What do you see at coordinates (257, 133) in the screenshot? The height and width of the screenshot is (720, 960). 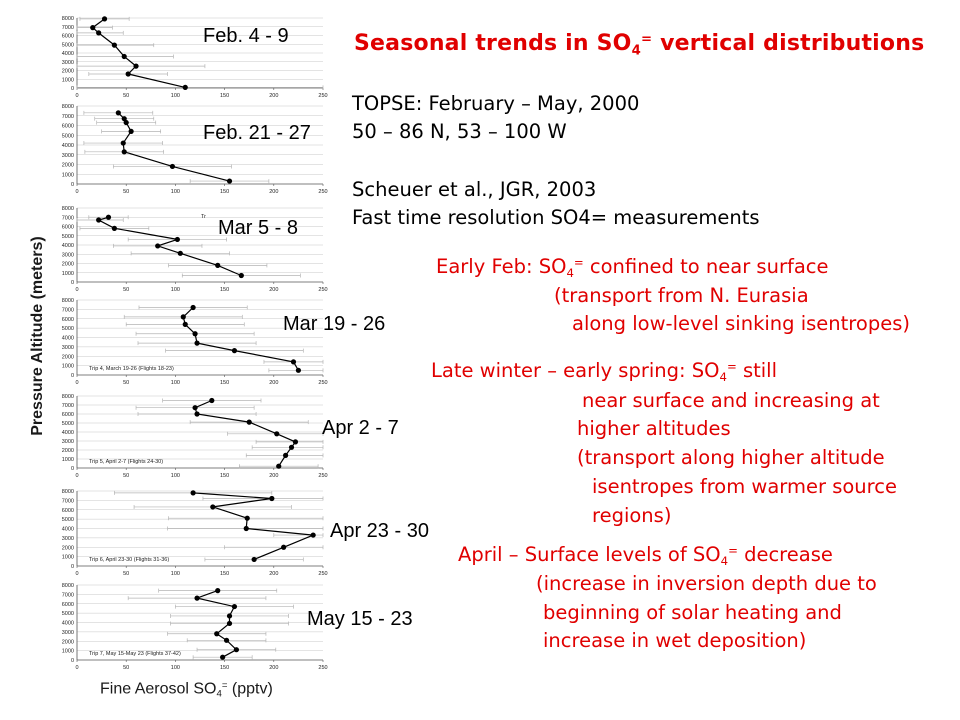 I see `panel-label-feb-21-27: Feb. 21 - 27` at bounding box center [257, 133].